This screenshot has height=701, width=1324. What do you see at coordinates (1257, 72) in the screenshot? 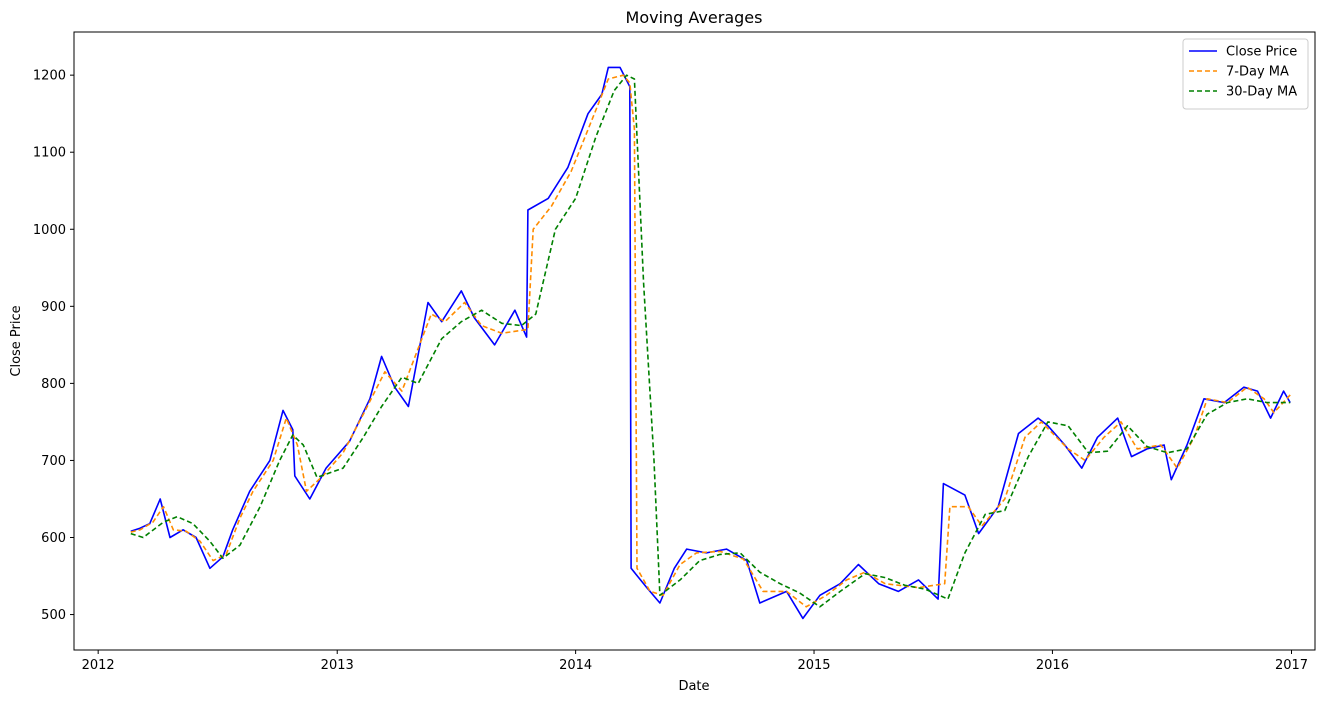
I see `legend-label: 7-Day MA` at bounding box center [1257, 72].